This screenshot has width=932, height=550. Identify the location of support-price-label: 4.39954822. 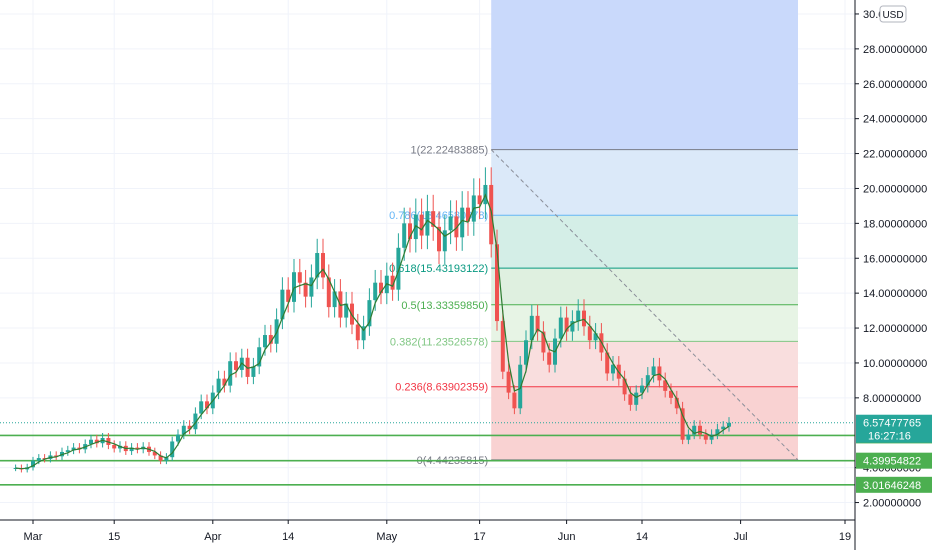
(892, 462).